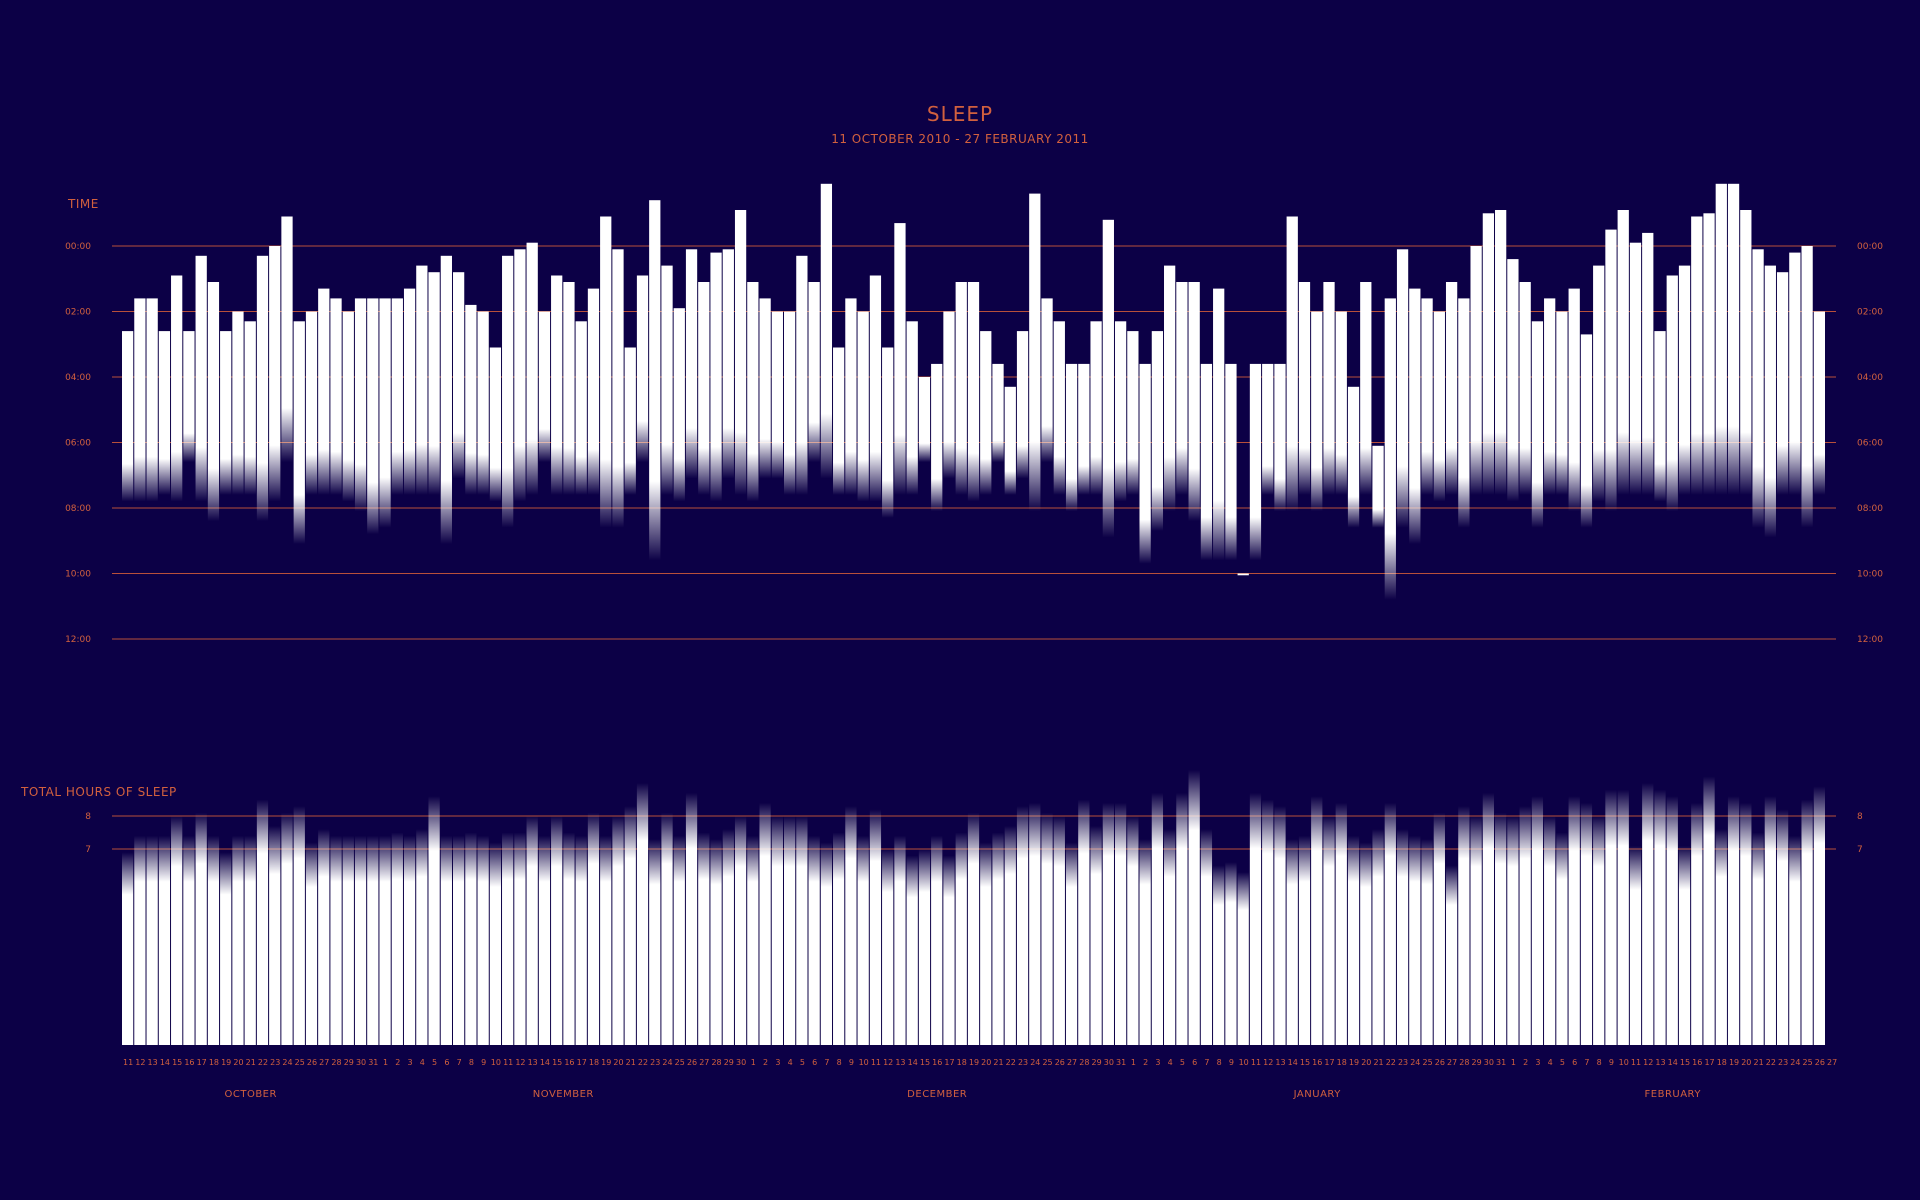  What do you see at coordinates (1870, 509) in the screenshot?
I see `y-tick-label-right: 08:00` at bounding box center [1870, 509].